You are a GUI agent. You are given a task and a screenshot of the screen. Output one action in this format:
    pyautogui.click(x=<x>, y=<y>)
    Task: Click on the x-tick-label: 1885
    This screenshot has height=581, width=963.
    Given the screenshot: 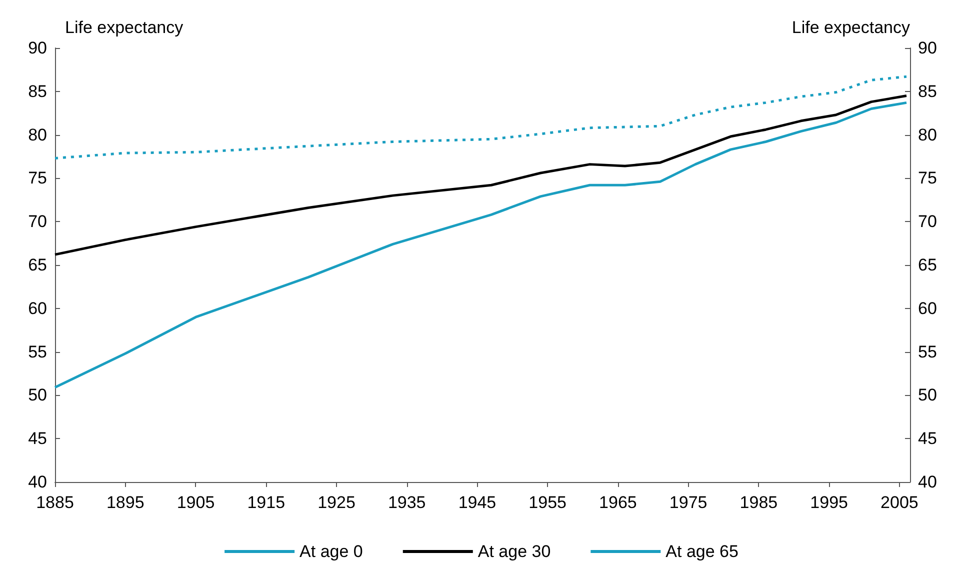 What is the action you would take?
    pyautogui.click(x=55, y=502)
    